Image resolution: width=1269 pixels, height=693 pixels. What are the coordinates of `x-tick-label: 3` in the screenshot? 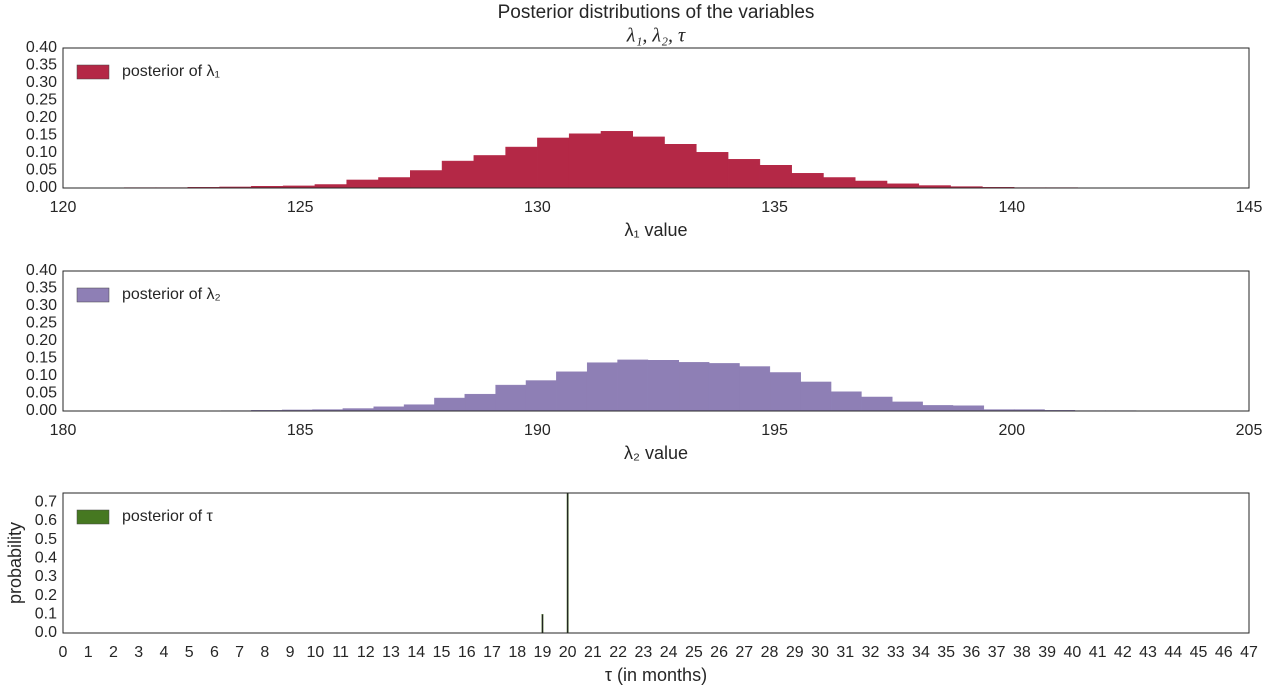 It's located at (138, 652).